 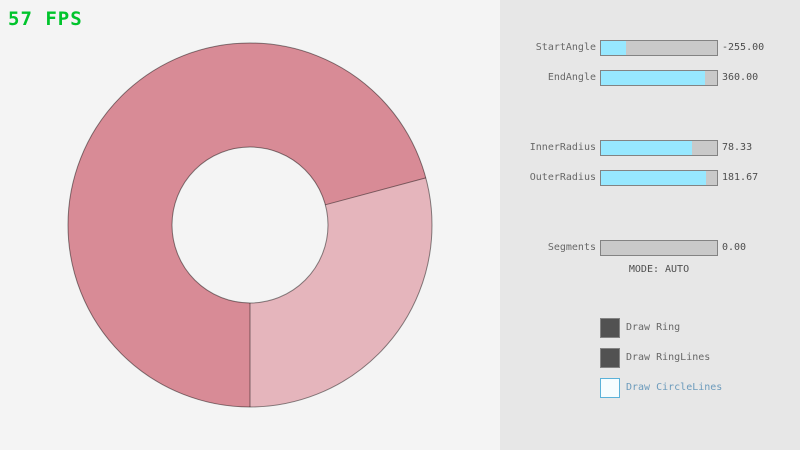 I want to click on inner-radius-value: 78.33, so click(x=737, y=147).